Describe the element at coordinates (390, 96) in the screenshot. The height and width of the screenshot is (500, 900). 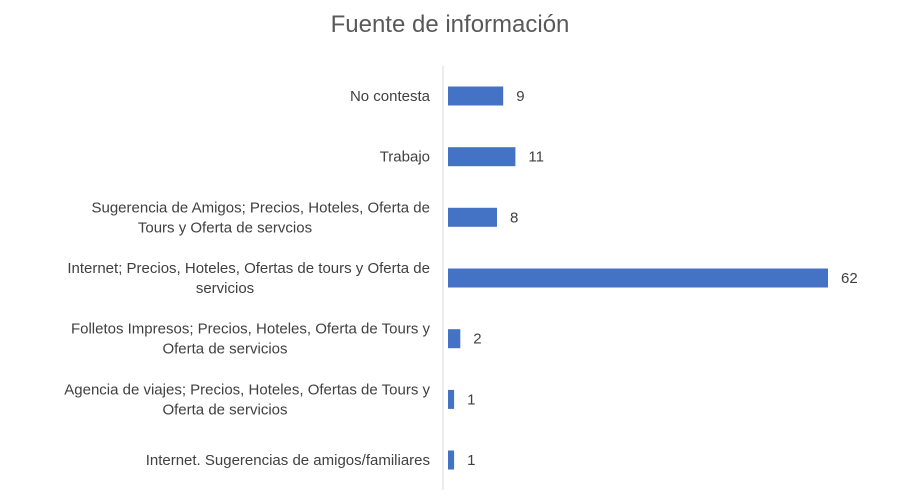
I see `category-label-0: No contesta` at that location.